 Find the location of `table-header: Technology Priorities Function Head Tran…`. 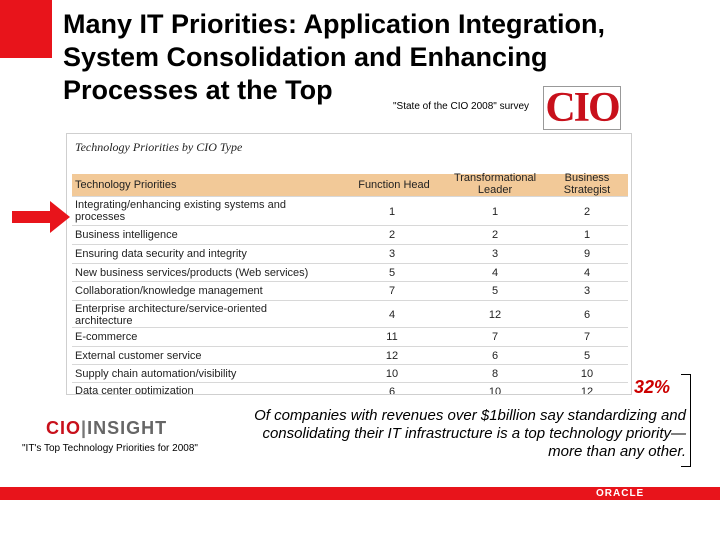

table-header: Technology Priorities Function Head Tran… is located at coordinates (350, 184).